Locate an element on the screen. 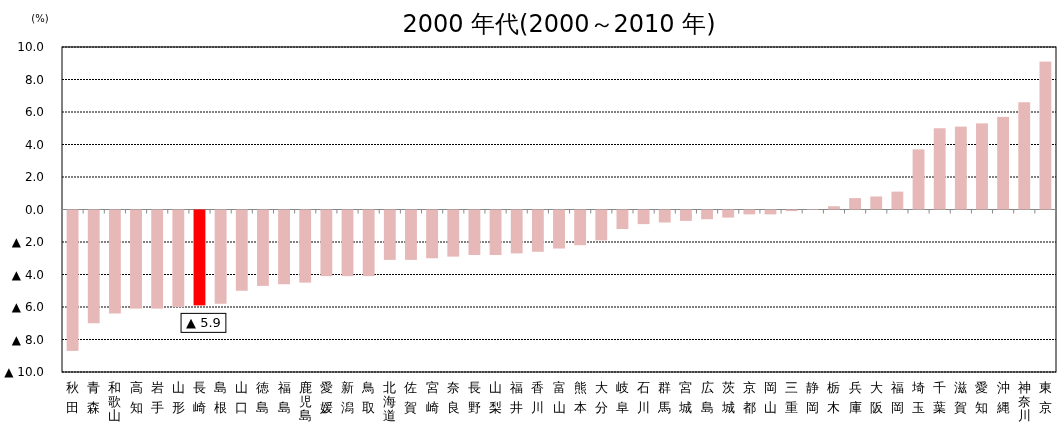 The height and width of the screenshot is (433, 1062). x-tick-label: 京都 is located at coordinates (749, 397).